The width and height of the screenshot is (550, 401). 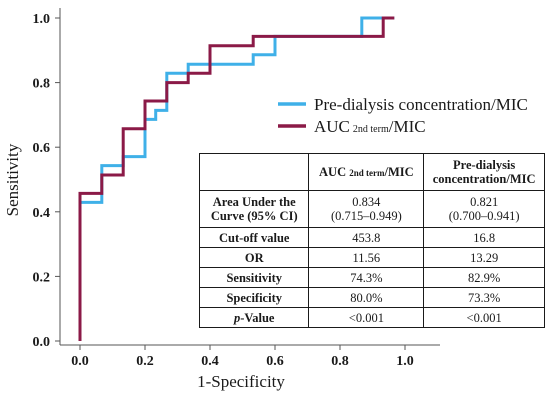 What do you see at coordinates (366, 317) in the screenshot?
I see `cell-pvalue-auc: <0.001` at bounding box center [366, 317].